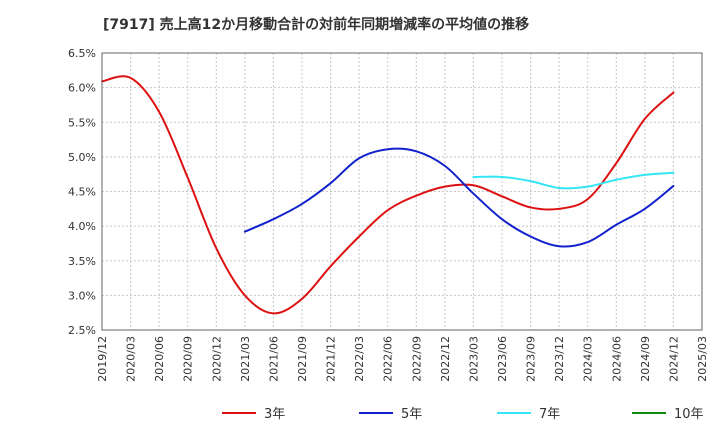 The image size is (720, 440). What do you see at coordinates (645, 359) in the screenshot?
I see `x-tick-label: 2024/09` at bounding box center [645, 359].